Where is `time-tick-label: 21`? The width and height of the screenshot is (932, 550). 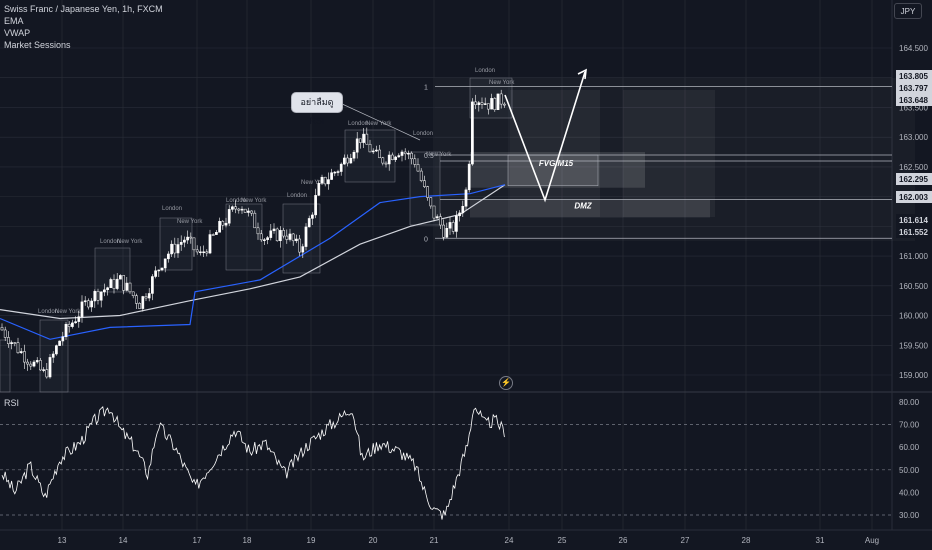
time-tick-label: 21 is located at coordinates (434, 540).